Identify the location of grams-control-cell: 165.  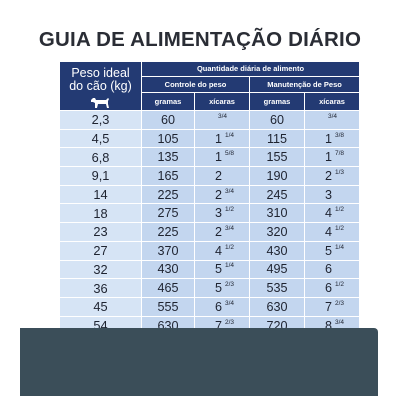
(168, 175).